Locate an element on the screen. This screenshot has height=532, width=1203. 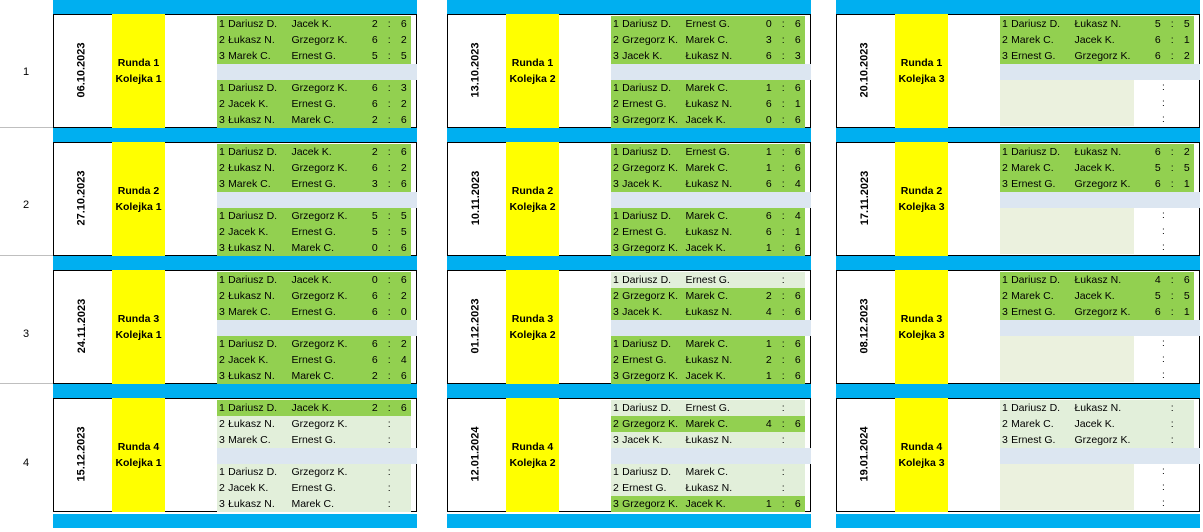
match-row: 3 Marek C. Ernest G. 5:5 is located at coordinates (314, 56).